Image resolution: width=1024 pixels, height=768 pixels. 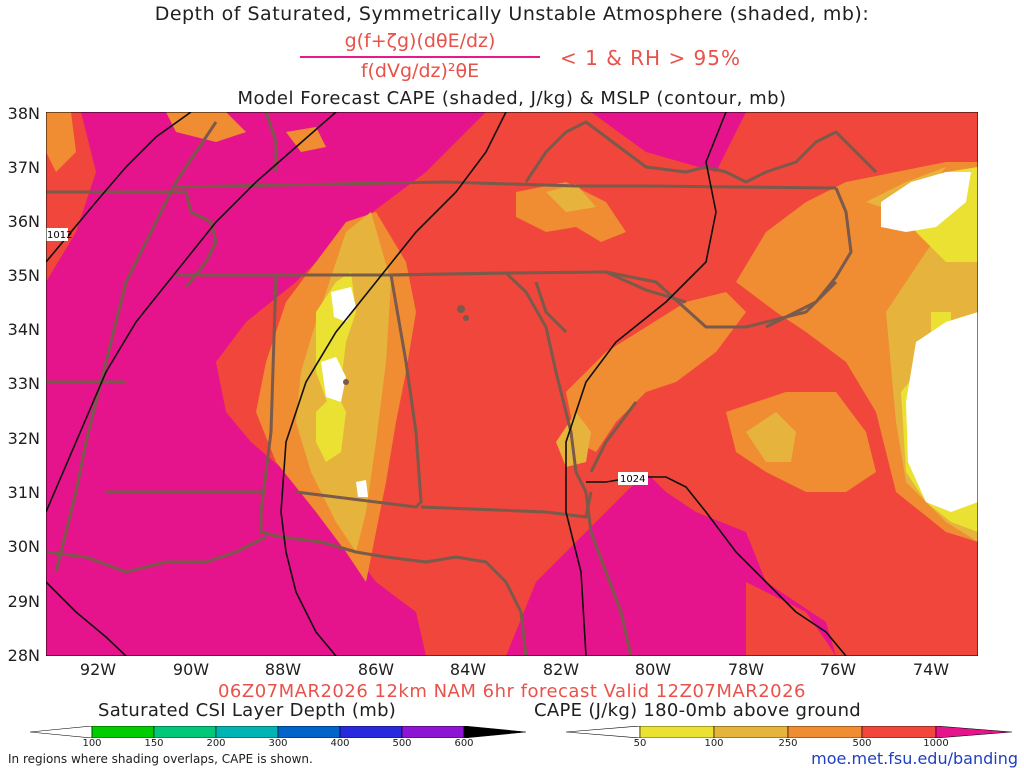 What do you see at coordinates (914, 758) in the screenshot?
I see `source-url: moe.met.fsu.edu/banding` at bounding box center [914, 758].